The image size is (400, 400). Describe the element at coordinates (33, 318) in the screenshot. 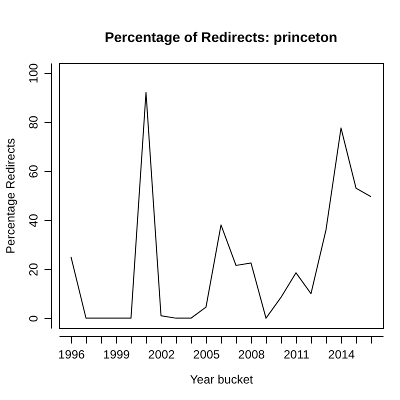

I see `y-tick-label: 0` at that location.